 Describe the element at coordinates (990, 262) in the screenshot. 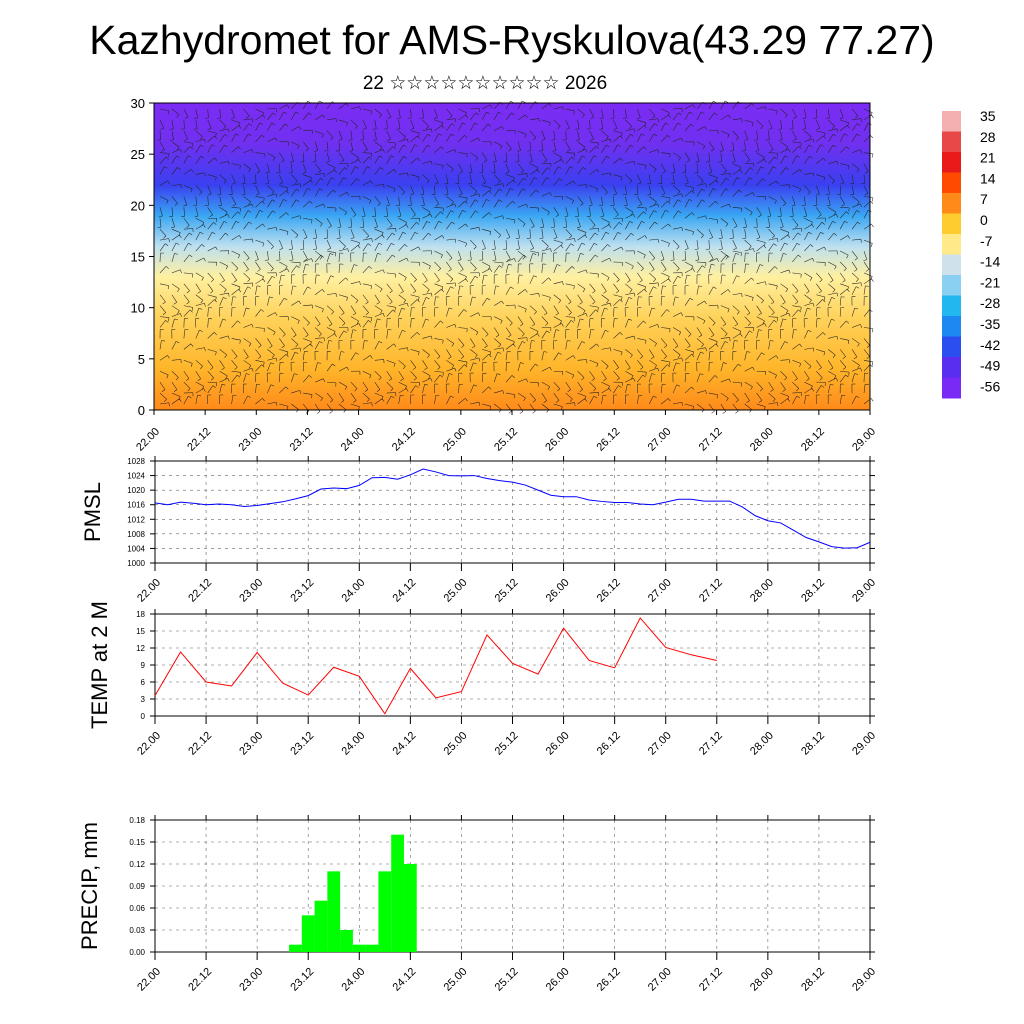

I see `colorbar-label: -14` at that location.